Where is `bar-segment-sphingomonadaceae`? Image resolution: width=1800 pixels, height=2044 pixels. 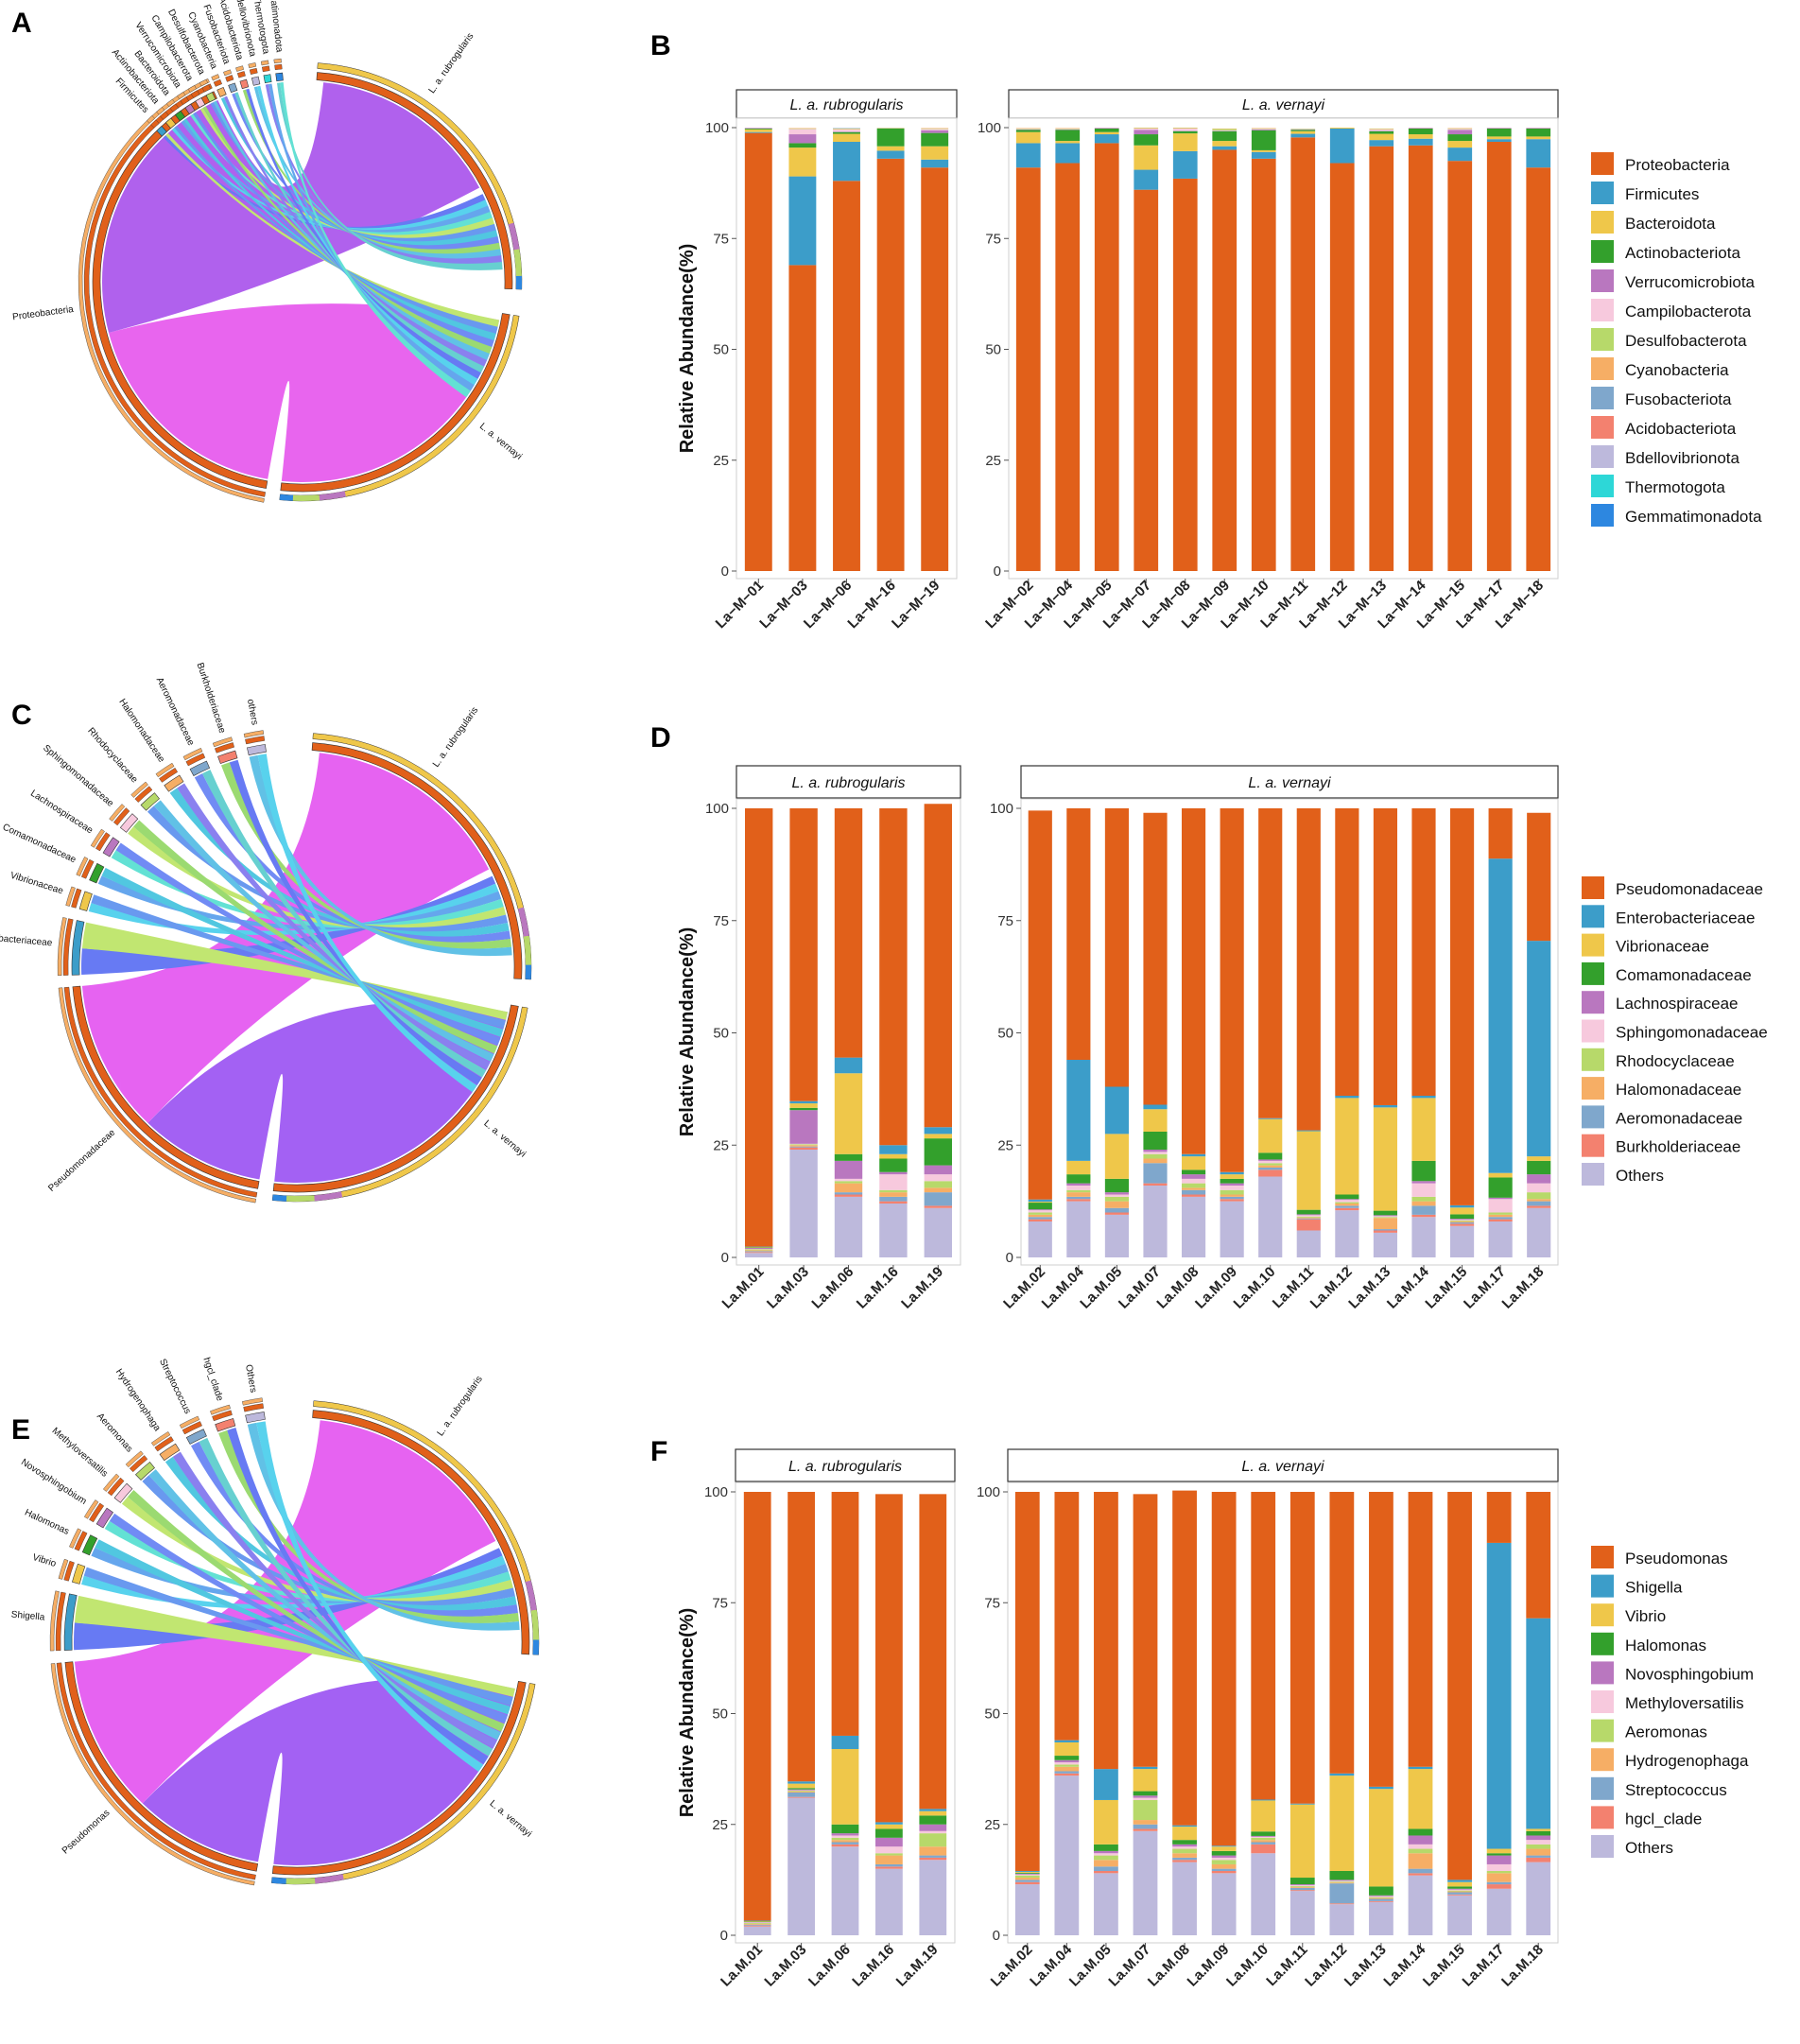 bar-segment-sphingomonadaceae is located at coordinates (1308, 1216).